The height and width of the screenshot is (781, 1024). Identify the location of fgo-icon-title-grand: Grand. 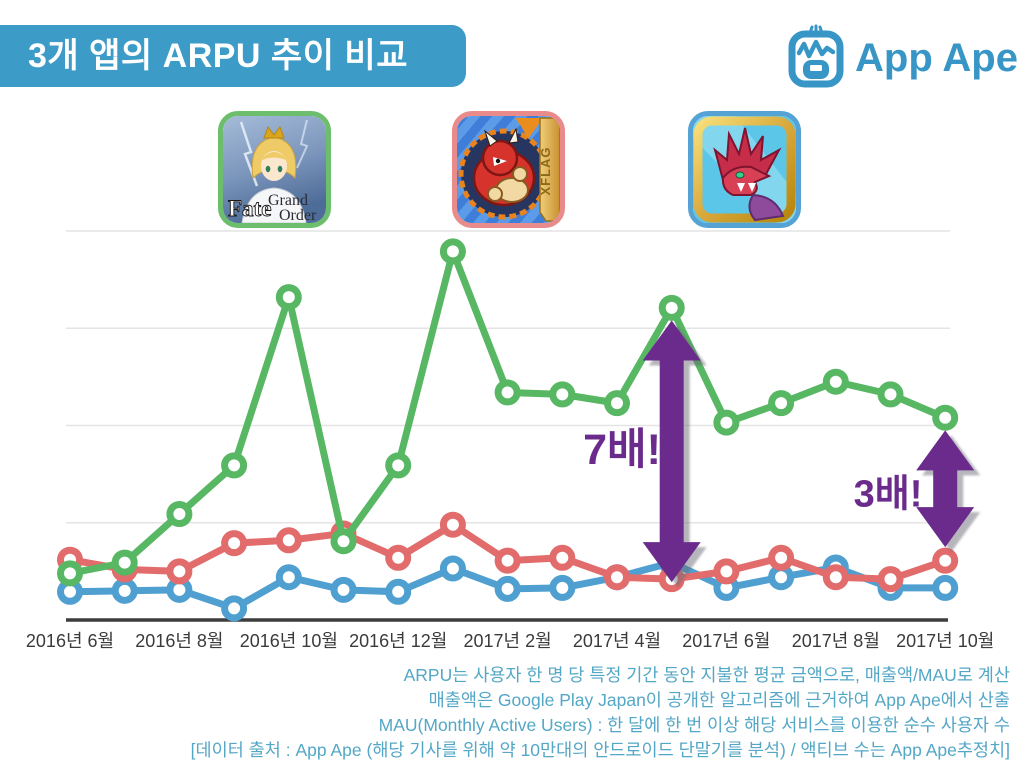
(288, 200).